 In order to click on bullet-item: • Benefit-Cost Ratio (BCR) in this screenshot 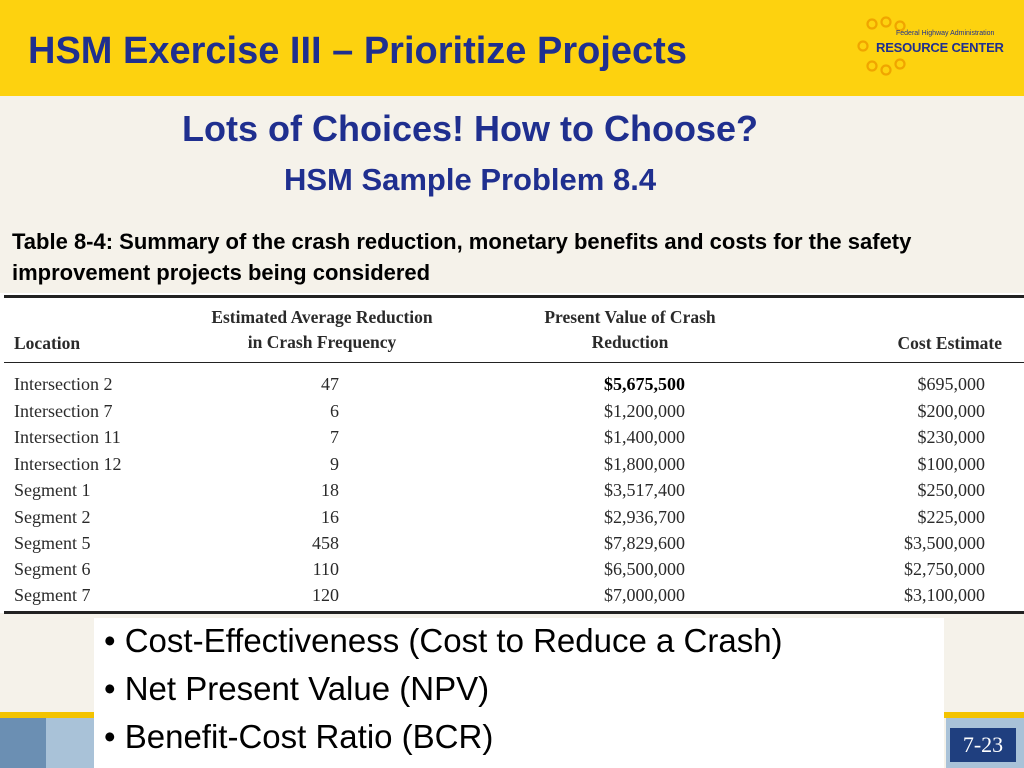, I will do `click(299, 736)`.